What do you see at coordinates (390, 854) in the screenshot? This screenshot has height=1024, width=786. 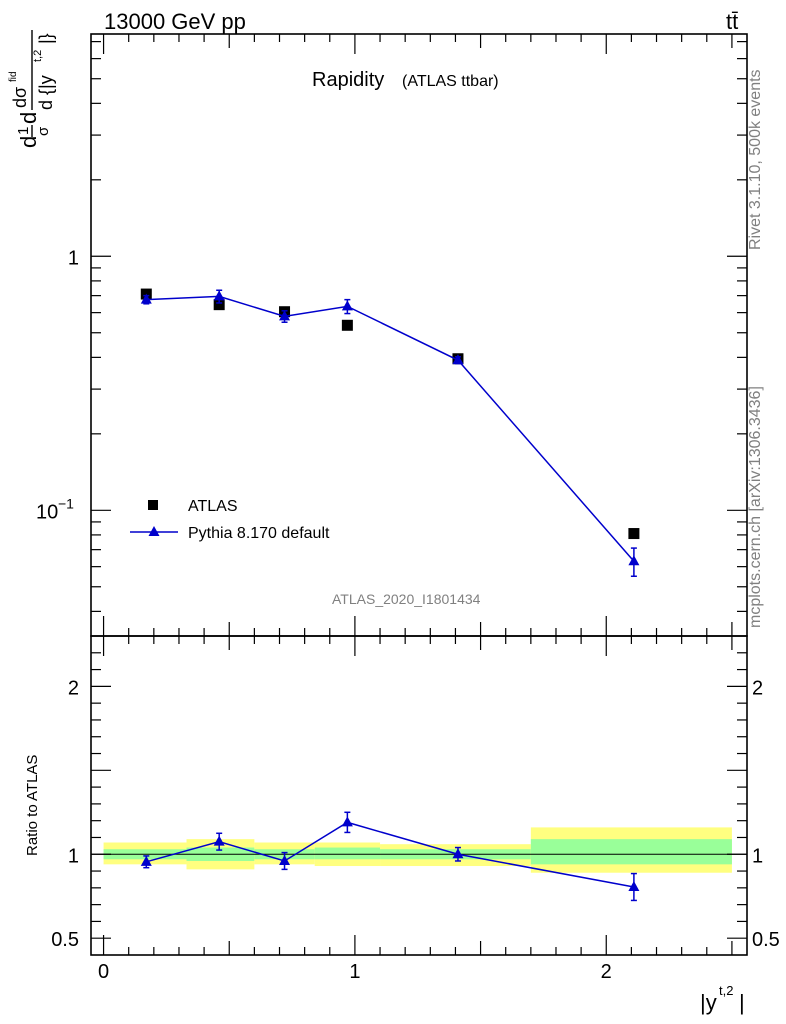 I see `ratio-mc-line` at bounding box center [390, 854].